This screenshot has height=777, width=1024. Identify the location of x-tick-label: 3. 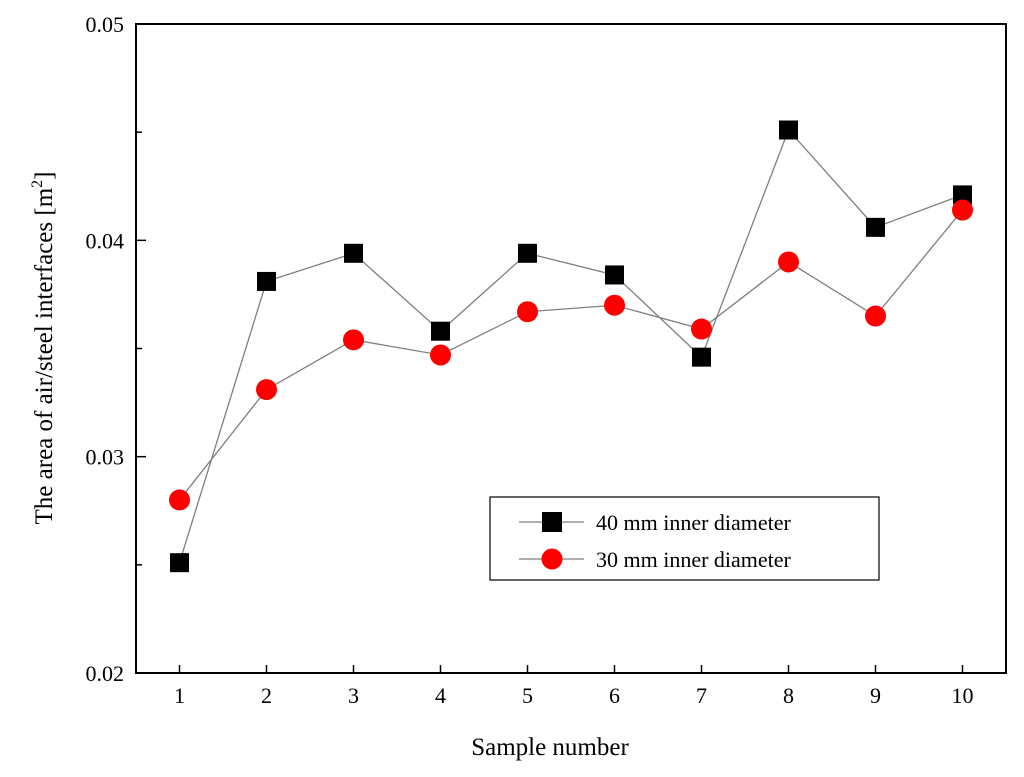
(353, 695).